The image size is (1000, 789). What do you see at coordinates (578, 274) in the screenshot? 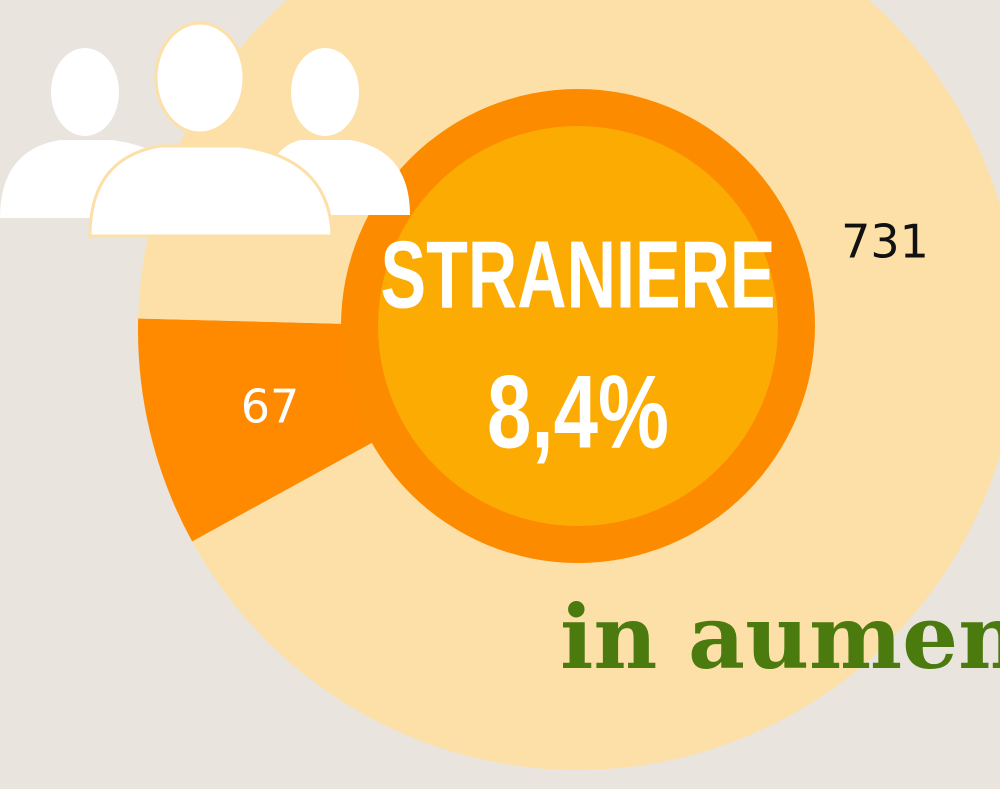
I see `center-title: STRANIERE` at bounding box center [578, 274].